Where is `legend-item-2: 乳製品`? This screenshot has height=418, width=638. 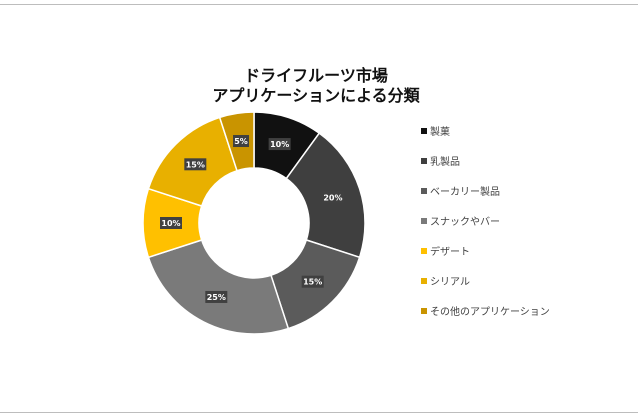
legend-item-2: 乳製品 is located at coordinates (440, 161).